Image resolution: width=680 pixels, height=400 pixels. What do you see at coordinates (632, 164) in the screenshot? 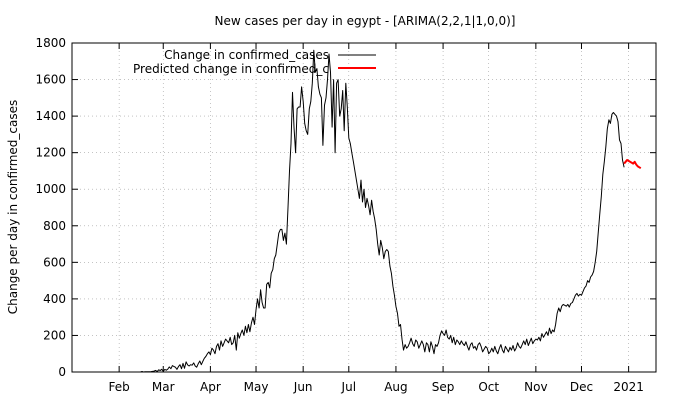
I see `series-line-predicted` at bounding box center [632, 164].